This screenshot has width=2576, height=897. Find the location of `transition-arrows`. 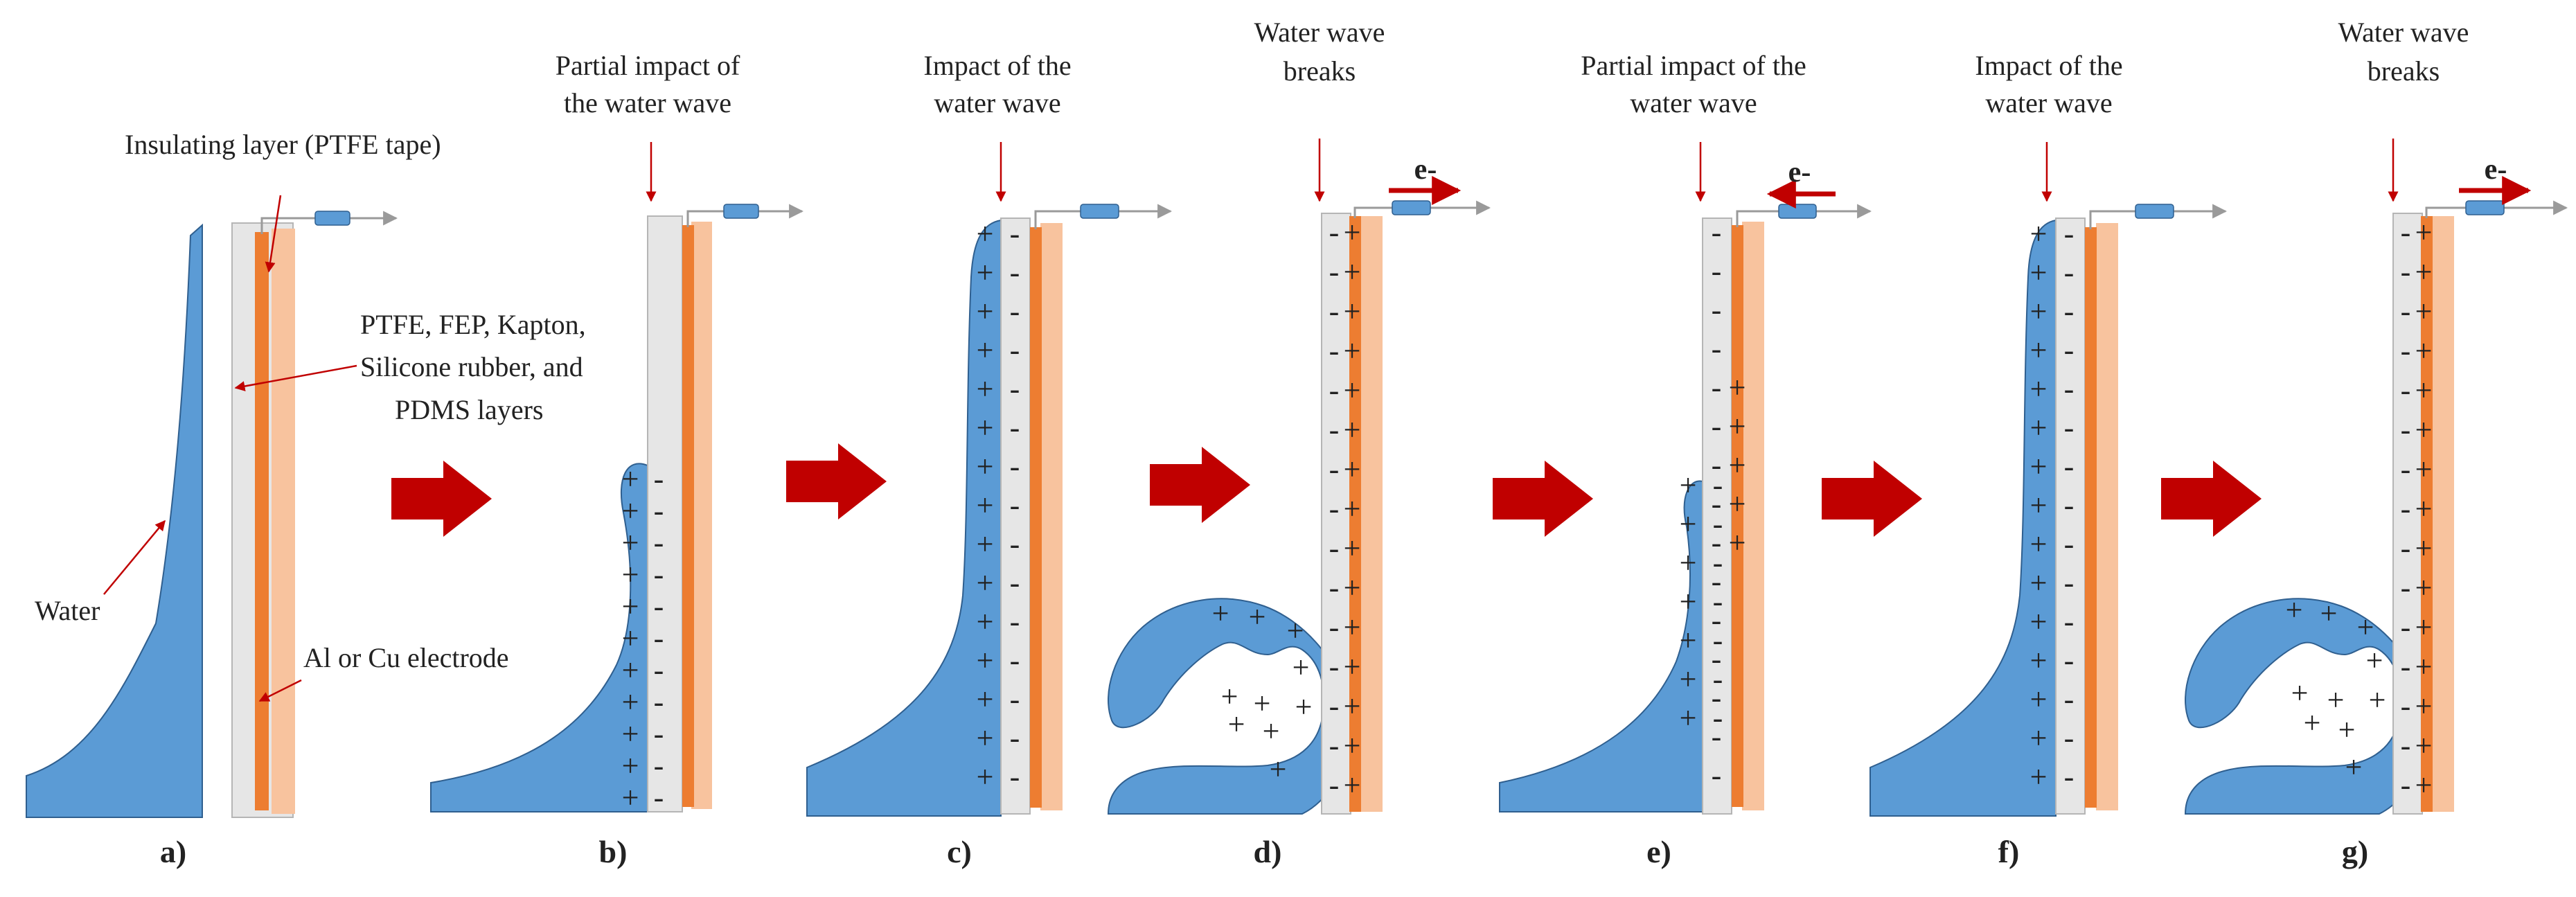

transition-arrows is located at coordinates (1326, 490).